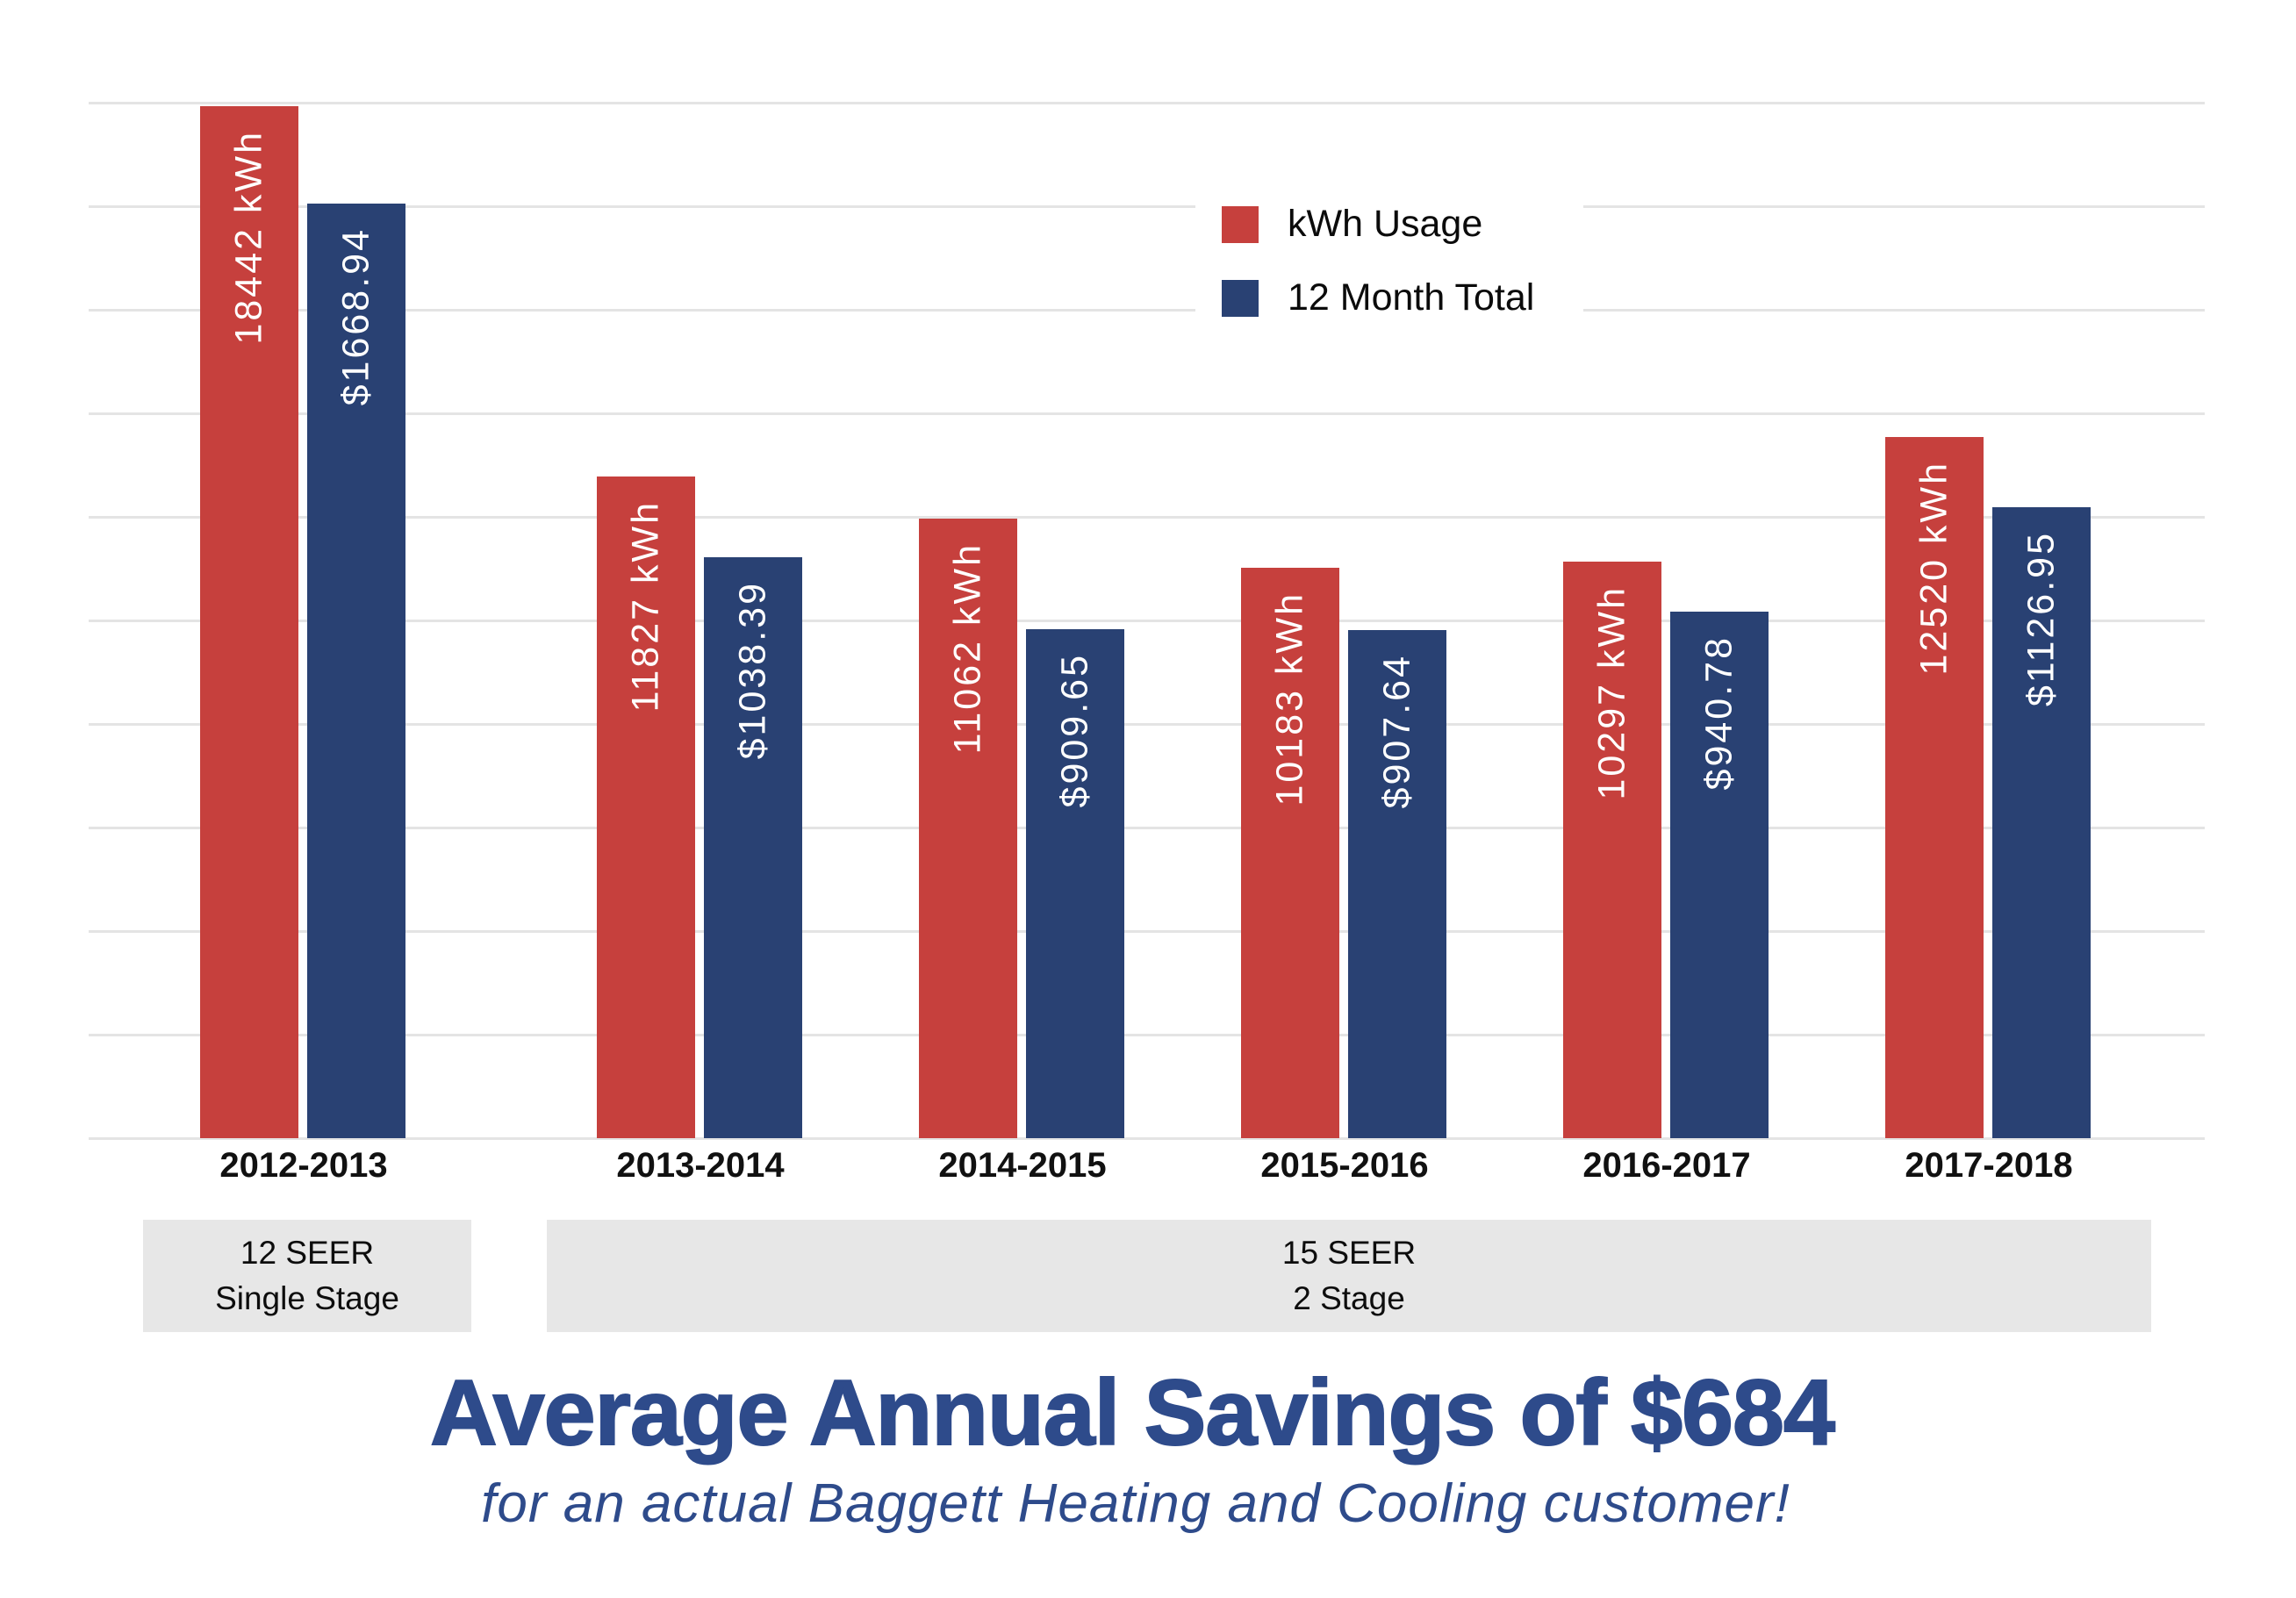  Describe the element at coordinates (1935, 788) in the screenshot. I see `bar-kwh-2017-2018: 12520 kWh` at that location.